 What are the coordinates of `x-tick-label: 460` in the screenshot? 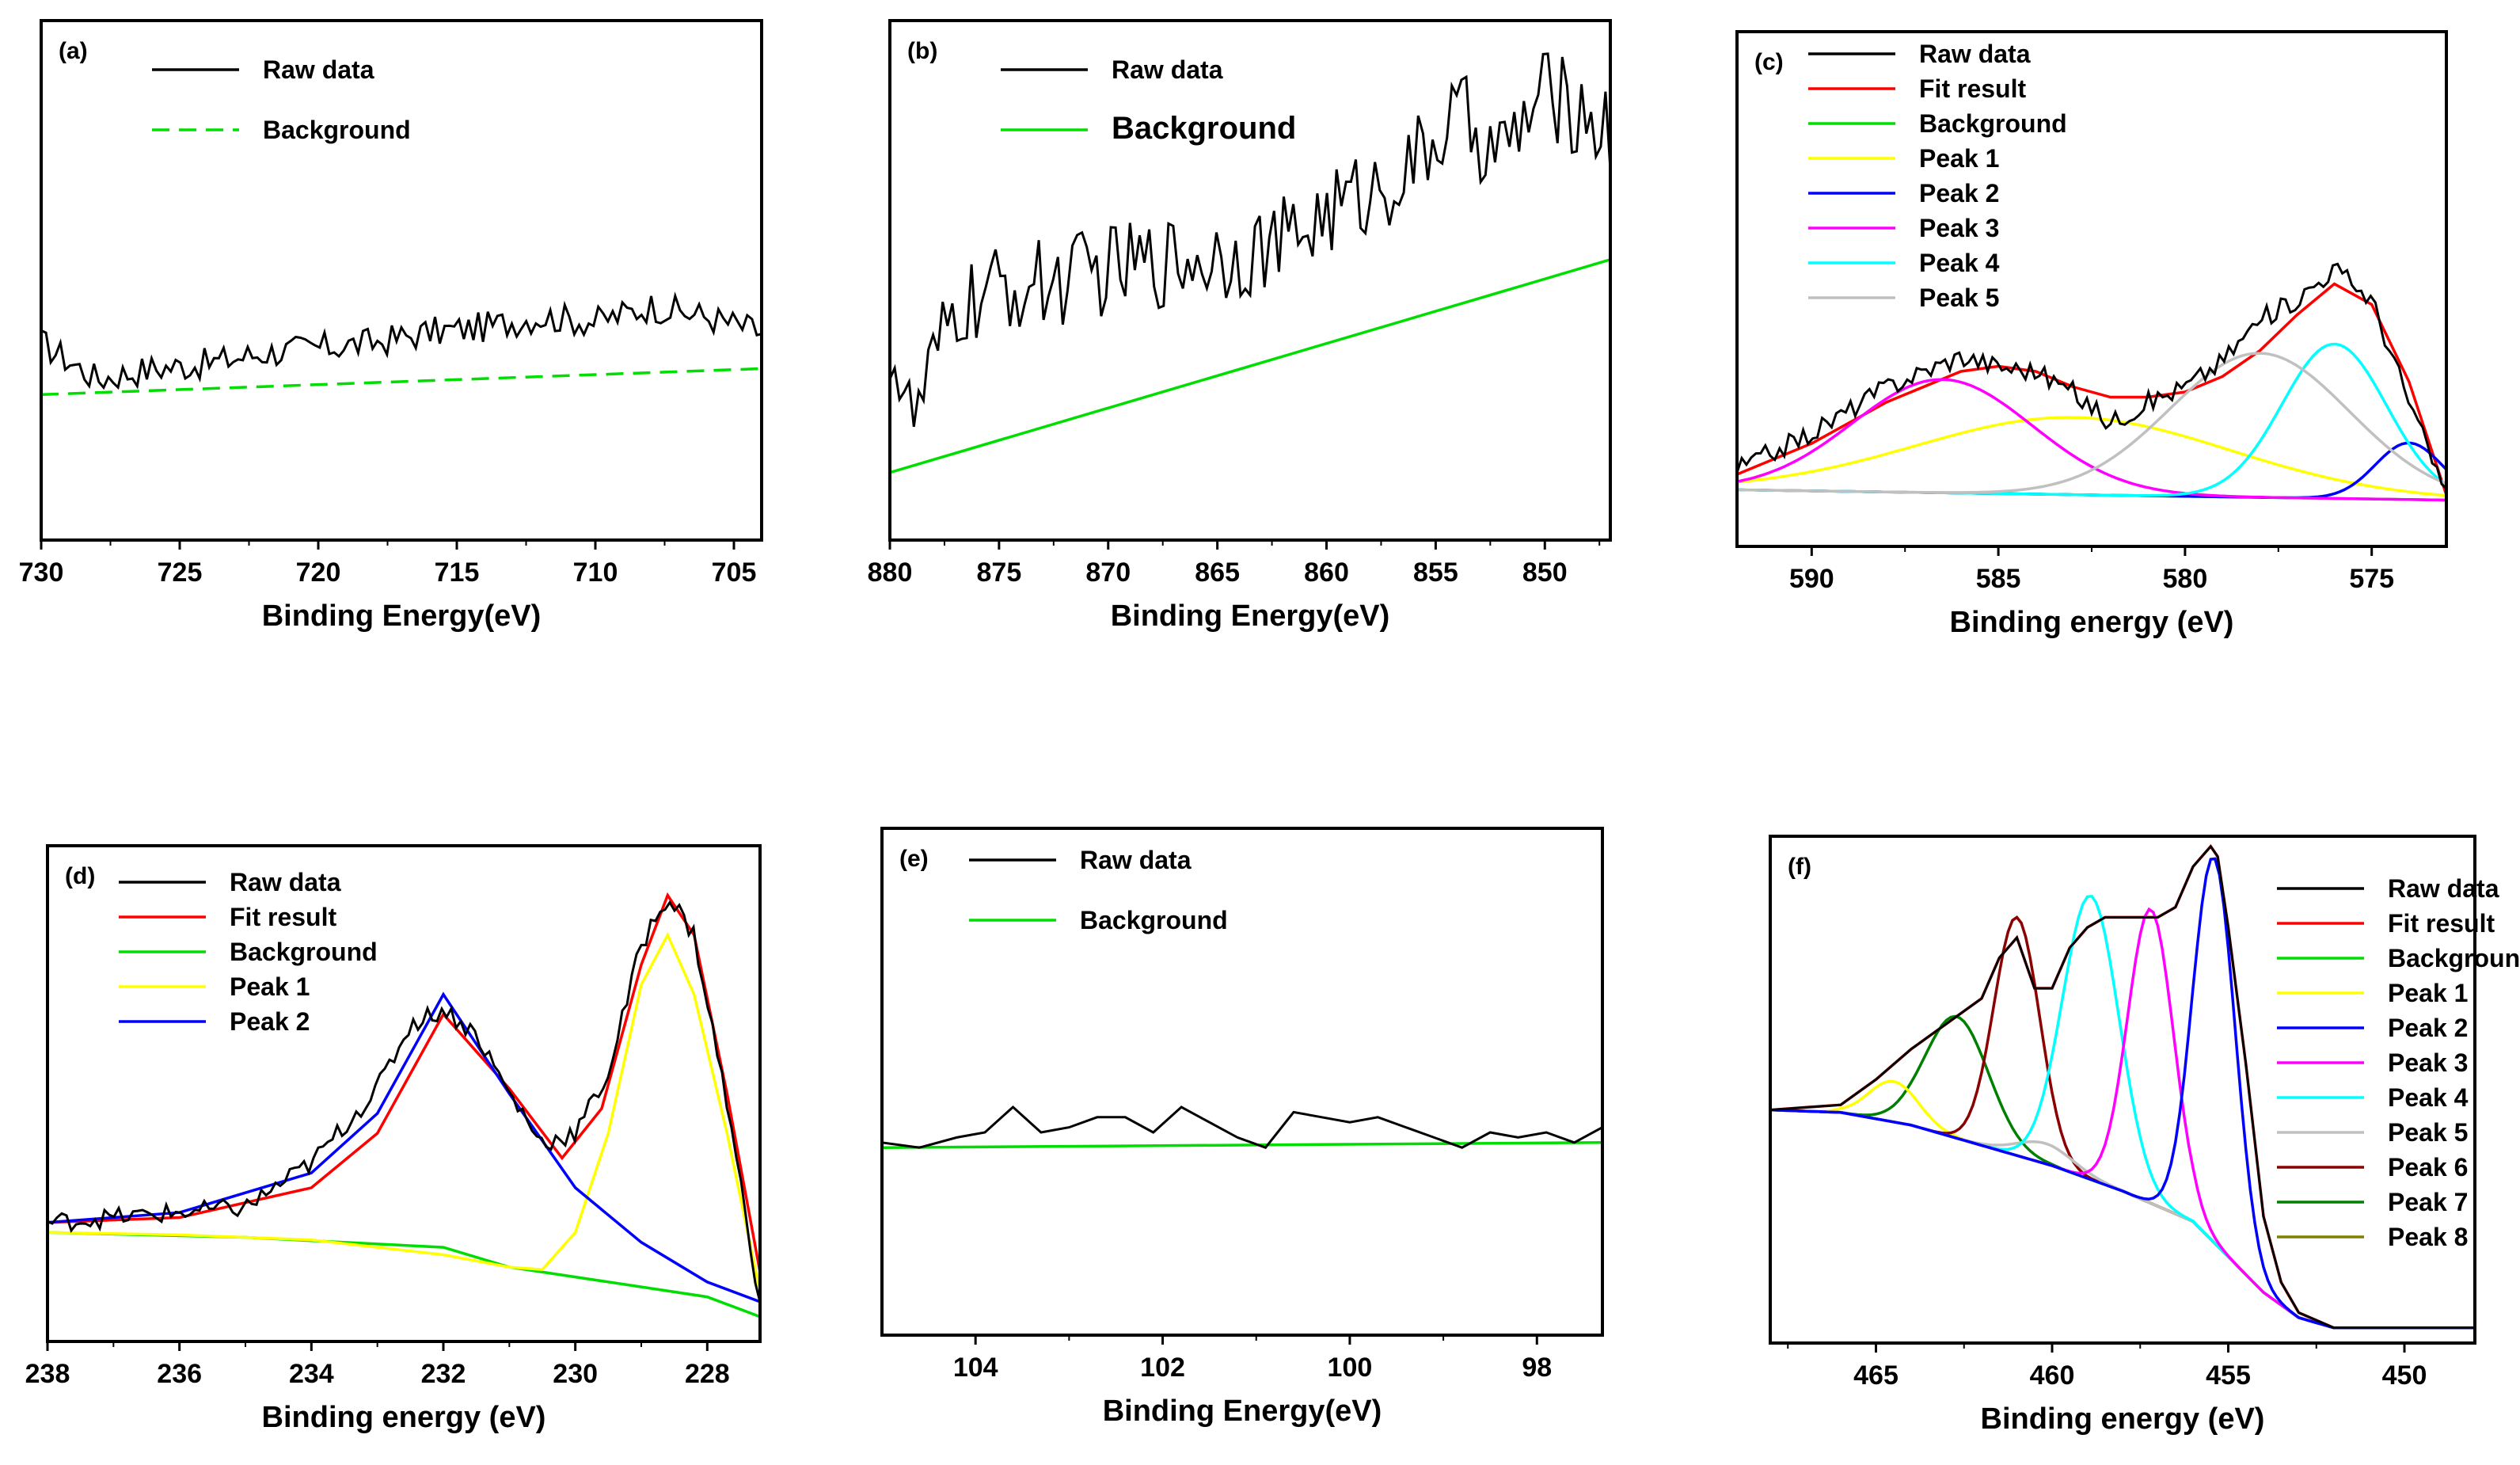 It's located at (2052, 1375).